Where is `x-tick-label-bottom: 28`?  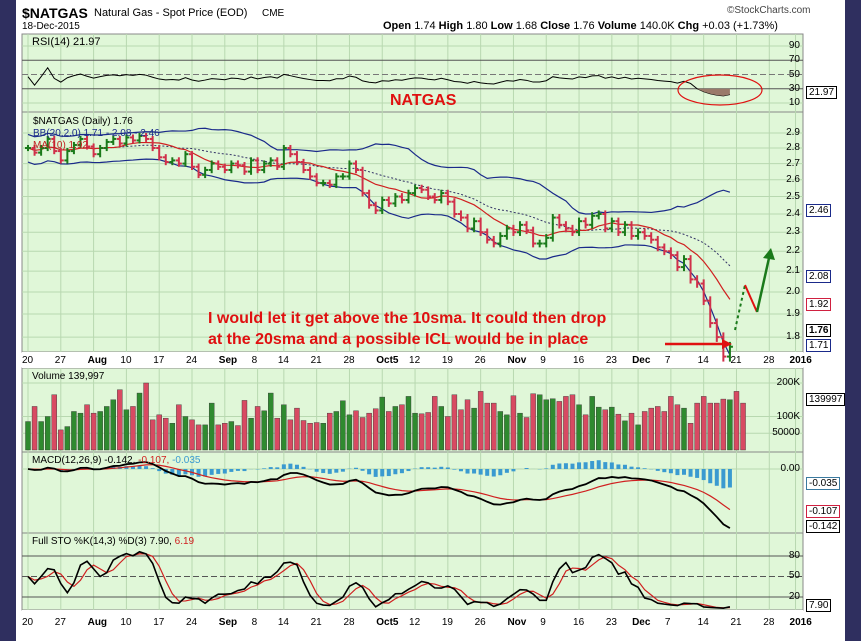 x-tick-label-bottom: 28 is located at coordinates (349, 622).